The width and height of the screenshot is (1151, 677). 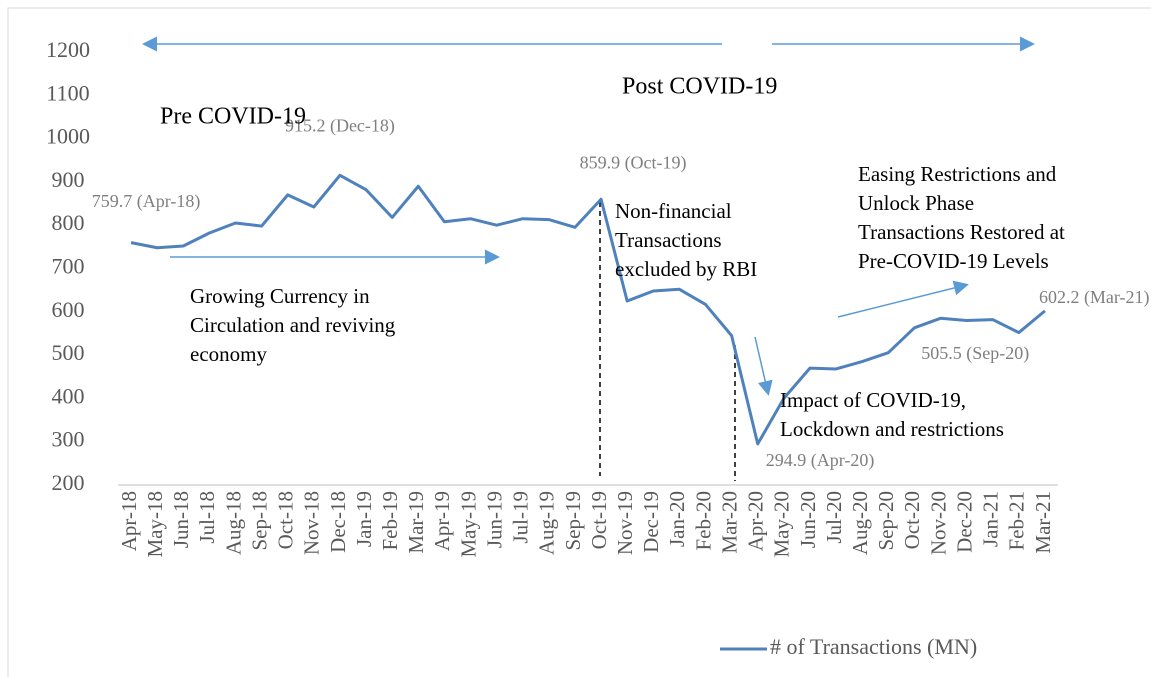 I want to click on x-tick-label: Sep-20, so click(x=886, y=521).